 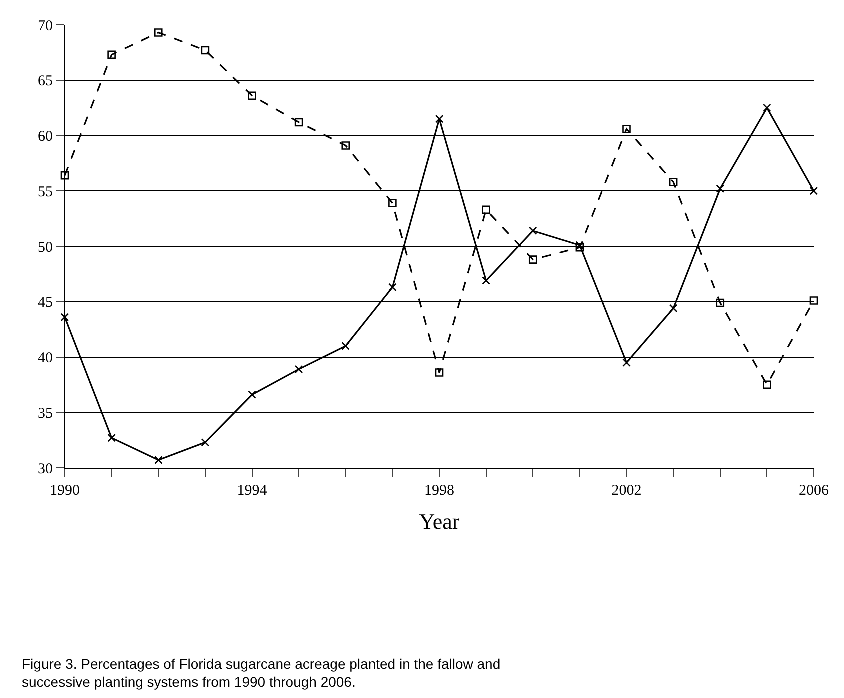 What do you see at coordinates (45, 358) in the screenshot?
I see `y-tick-label: 40` at bounding box center [45, 358].